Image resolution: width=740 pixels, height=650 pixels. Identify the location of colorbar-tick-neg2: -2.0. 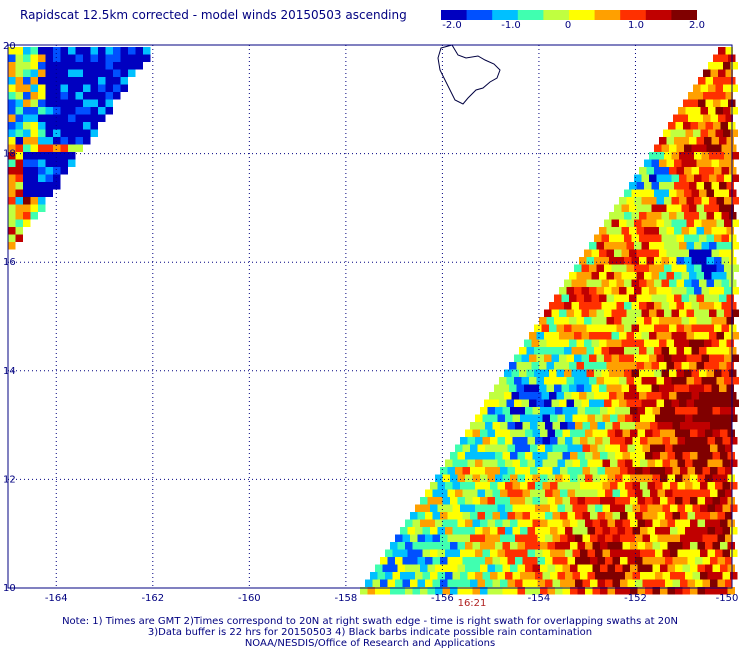
(452, 25).